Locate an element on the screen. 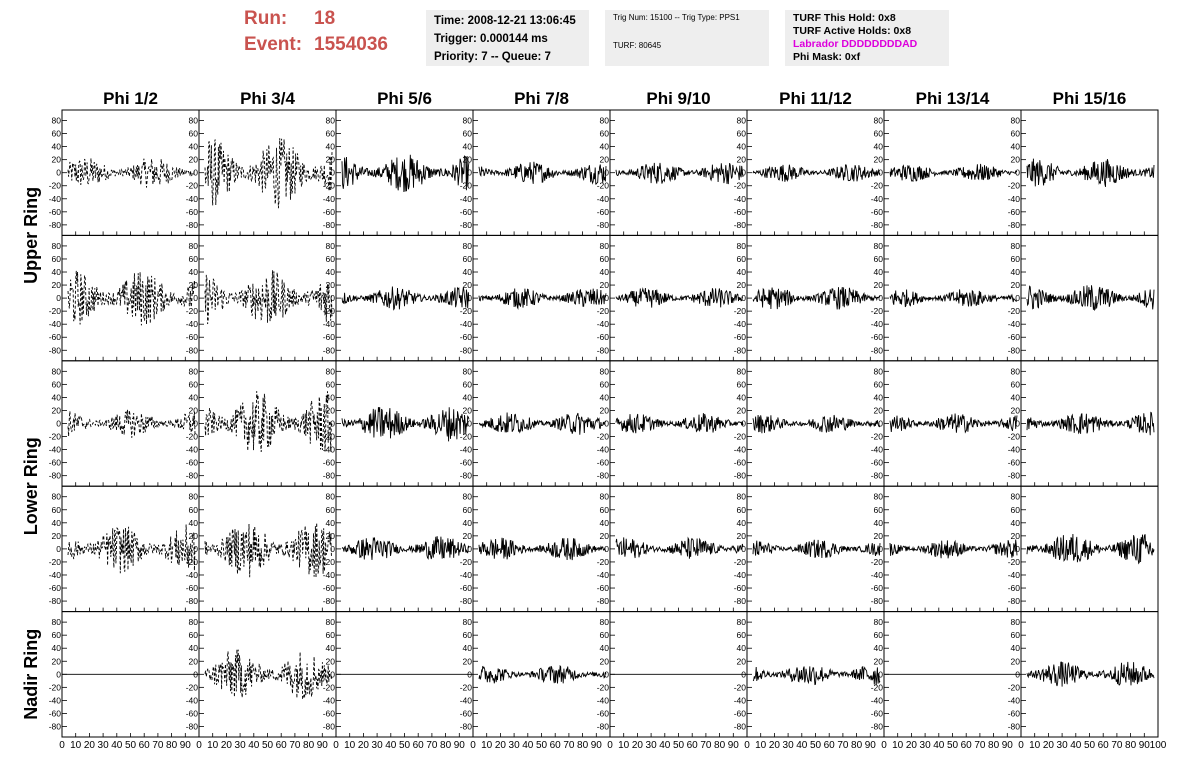 The height and width of the screenshot is (772, 1196). trig-num-text: Trig Num: 15100 -- Trig Type: PPS1 is located at coordinates (676, 17).